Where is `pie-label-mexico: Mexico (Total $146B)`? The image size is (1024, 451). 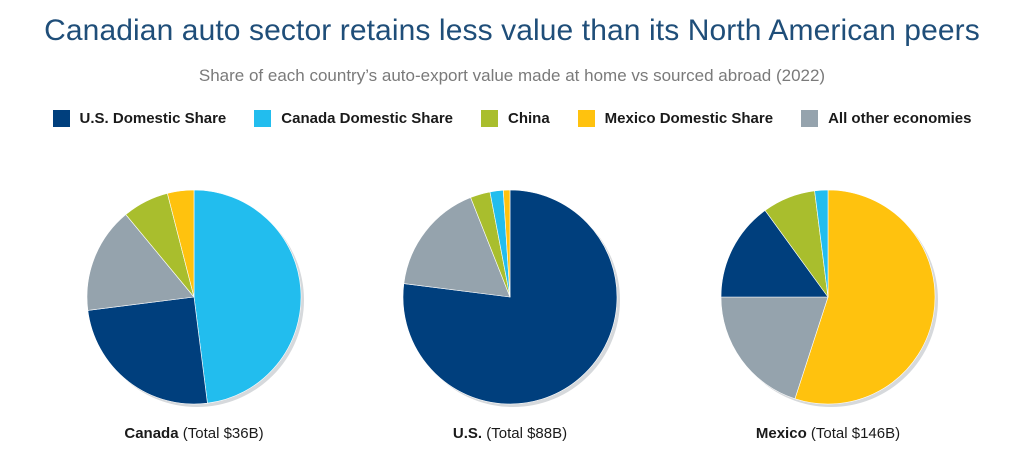 pie-label-mexico: Mexico (Total $146B) is located at coordinates (828, 433).